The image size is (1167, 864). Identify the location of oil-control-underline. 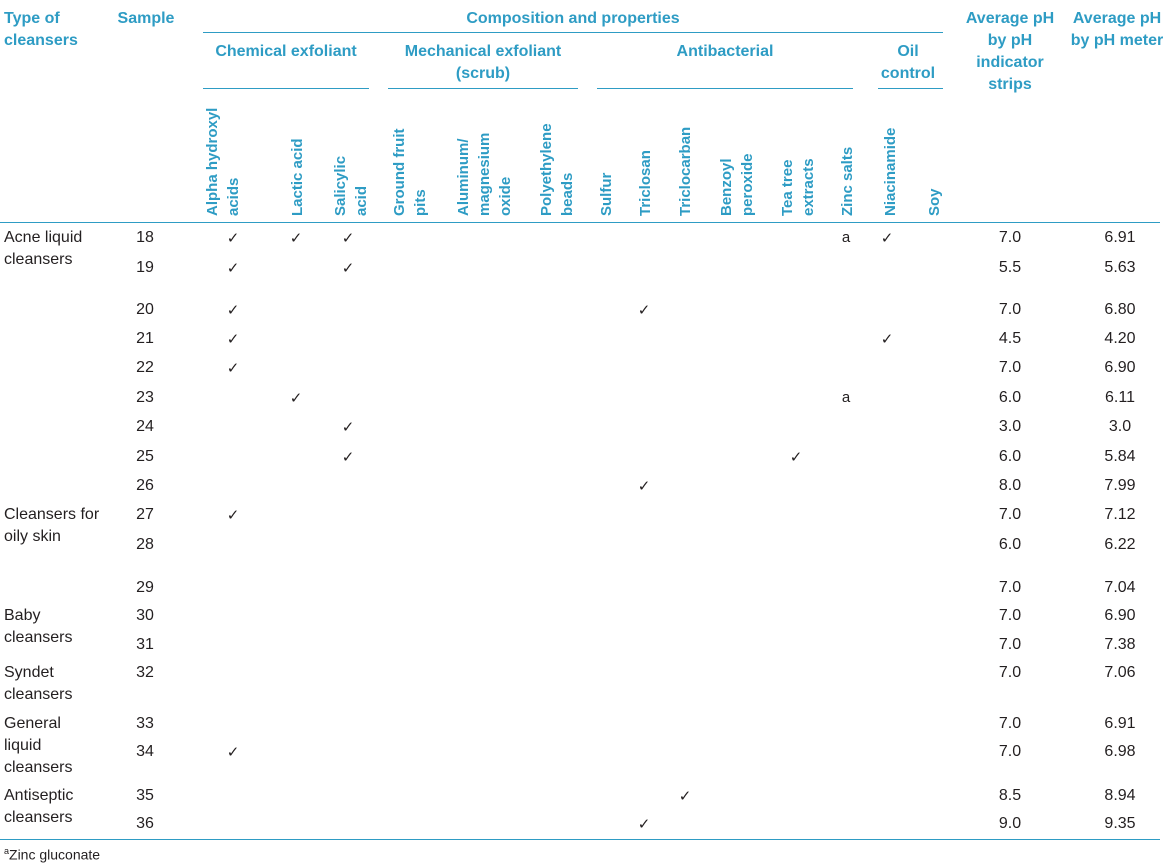
(910, 88).